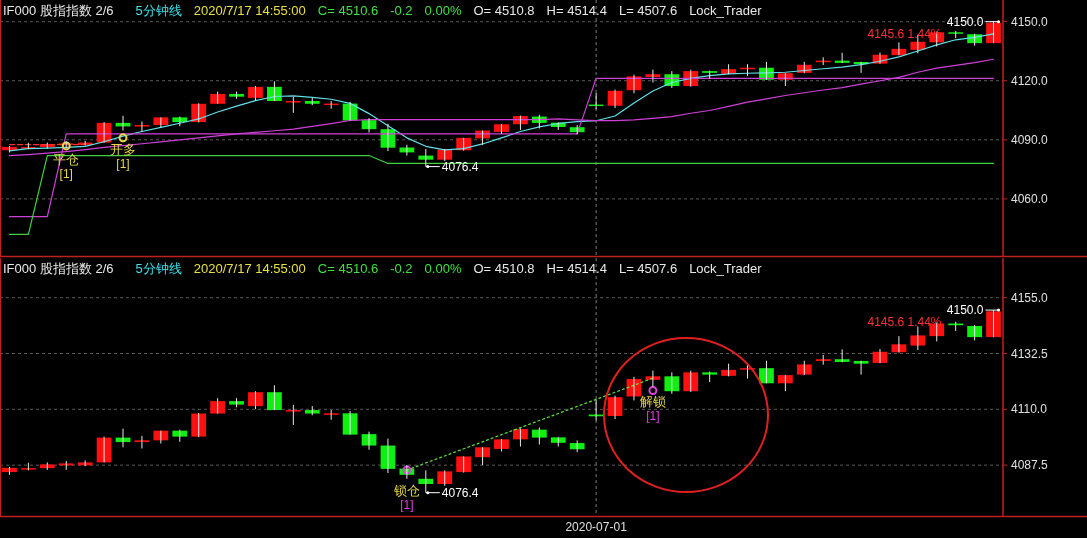 This screenshot has width=1087, height=538. What do you see at coordinates (596, 527) in the screenshot?
I see `x-tick-label: 2020-07-01` at bounding box center [596, 527].